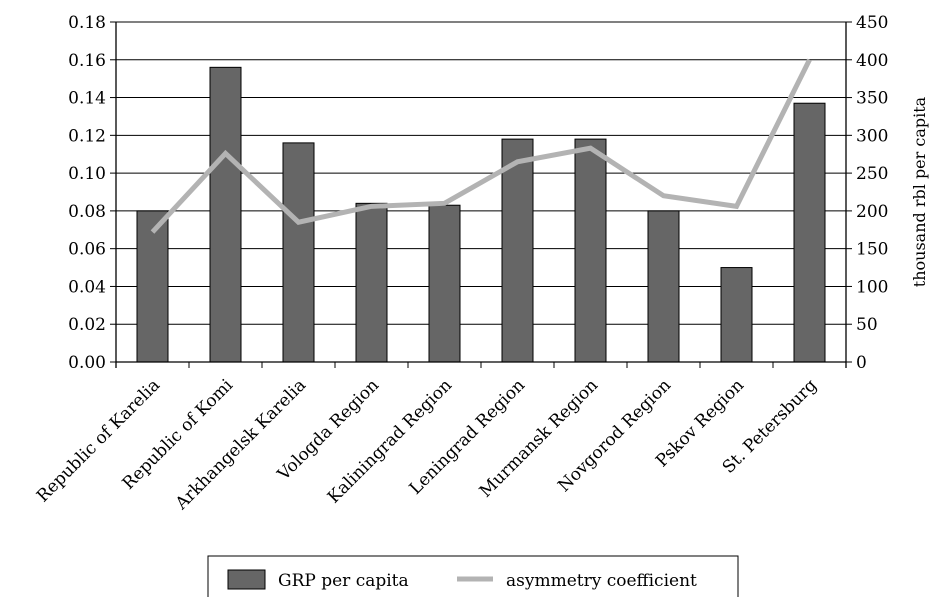 The width and height of the screenshot is (935, 597). What do you see at coordinates (87, 174) in the screenshot?
I see `y-tick-label: 0.10` at bounding box center [87, 174].